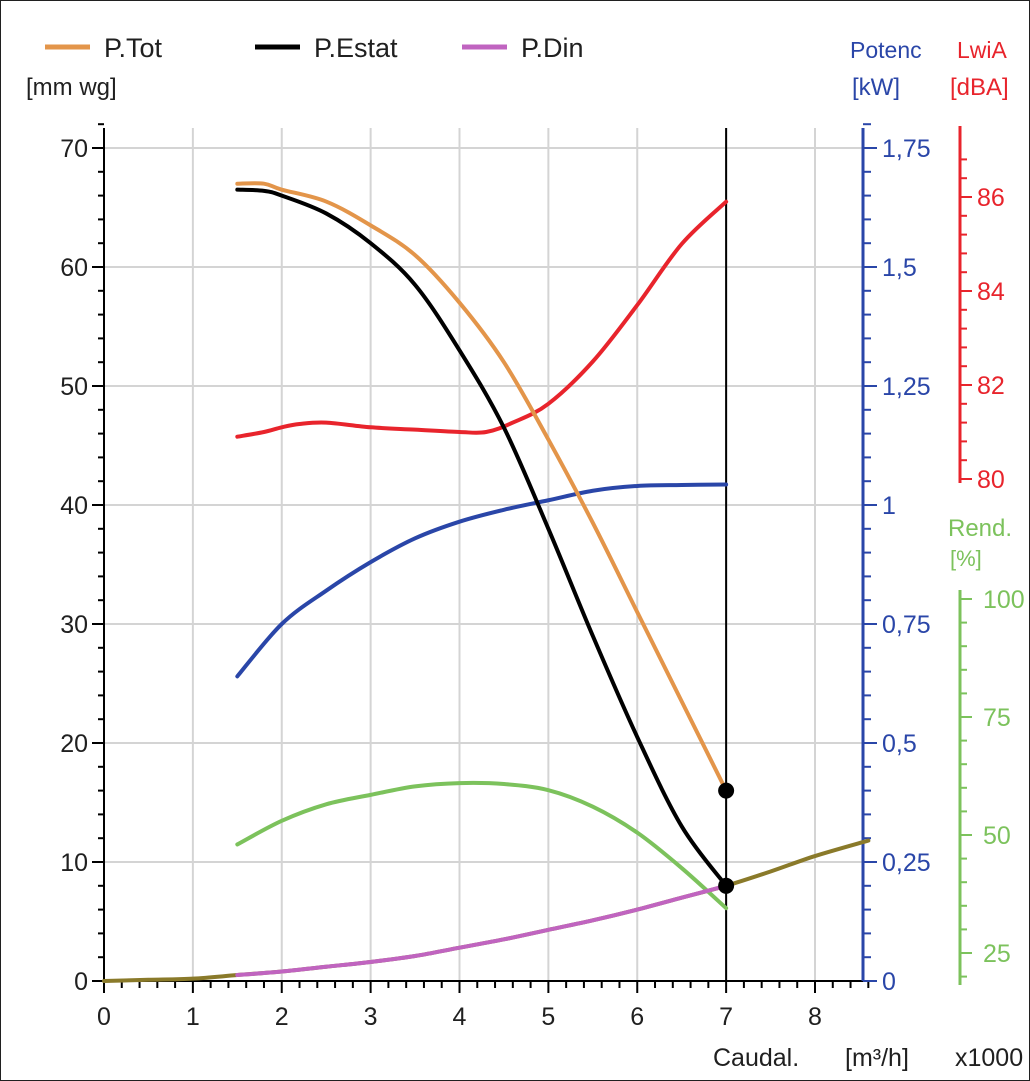 This screenshot has height=1081, width=1030. Describe the element at coordinates (482, 319) in the screenshot. I see `series-sound-curve` at that location.